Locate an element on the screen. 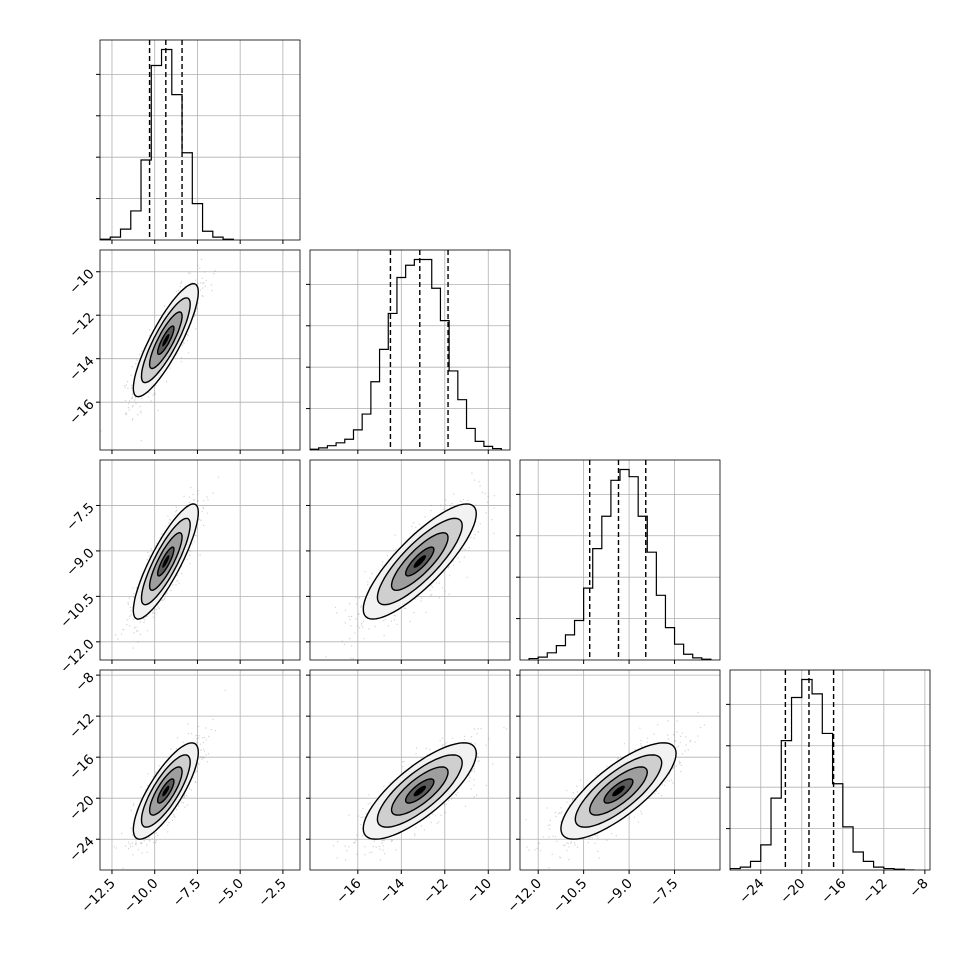 The width and height of the screenshot is (970, 970). y-tick-label: −12.0 is located at coordinates (77, 656).